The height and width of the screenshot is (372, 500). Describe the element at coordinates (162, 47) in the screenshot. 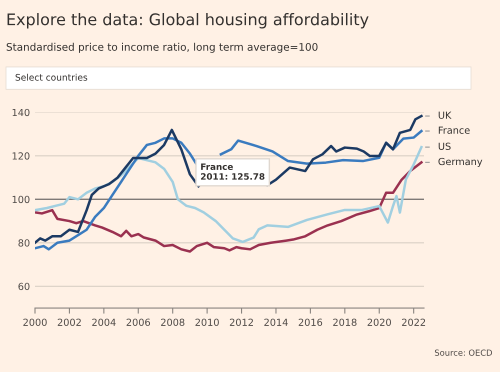

I see `chart-subtitle: Standardised price to income ratio, long term average=100` at that location.